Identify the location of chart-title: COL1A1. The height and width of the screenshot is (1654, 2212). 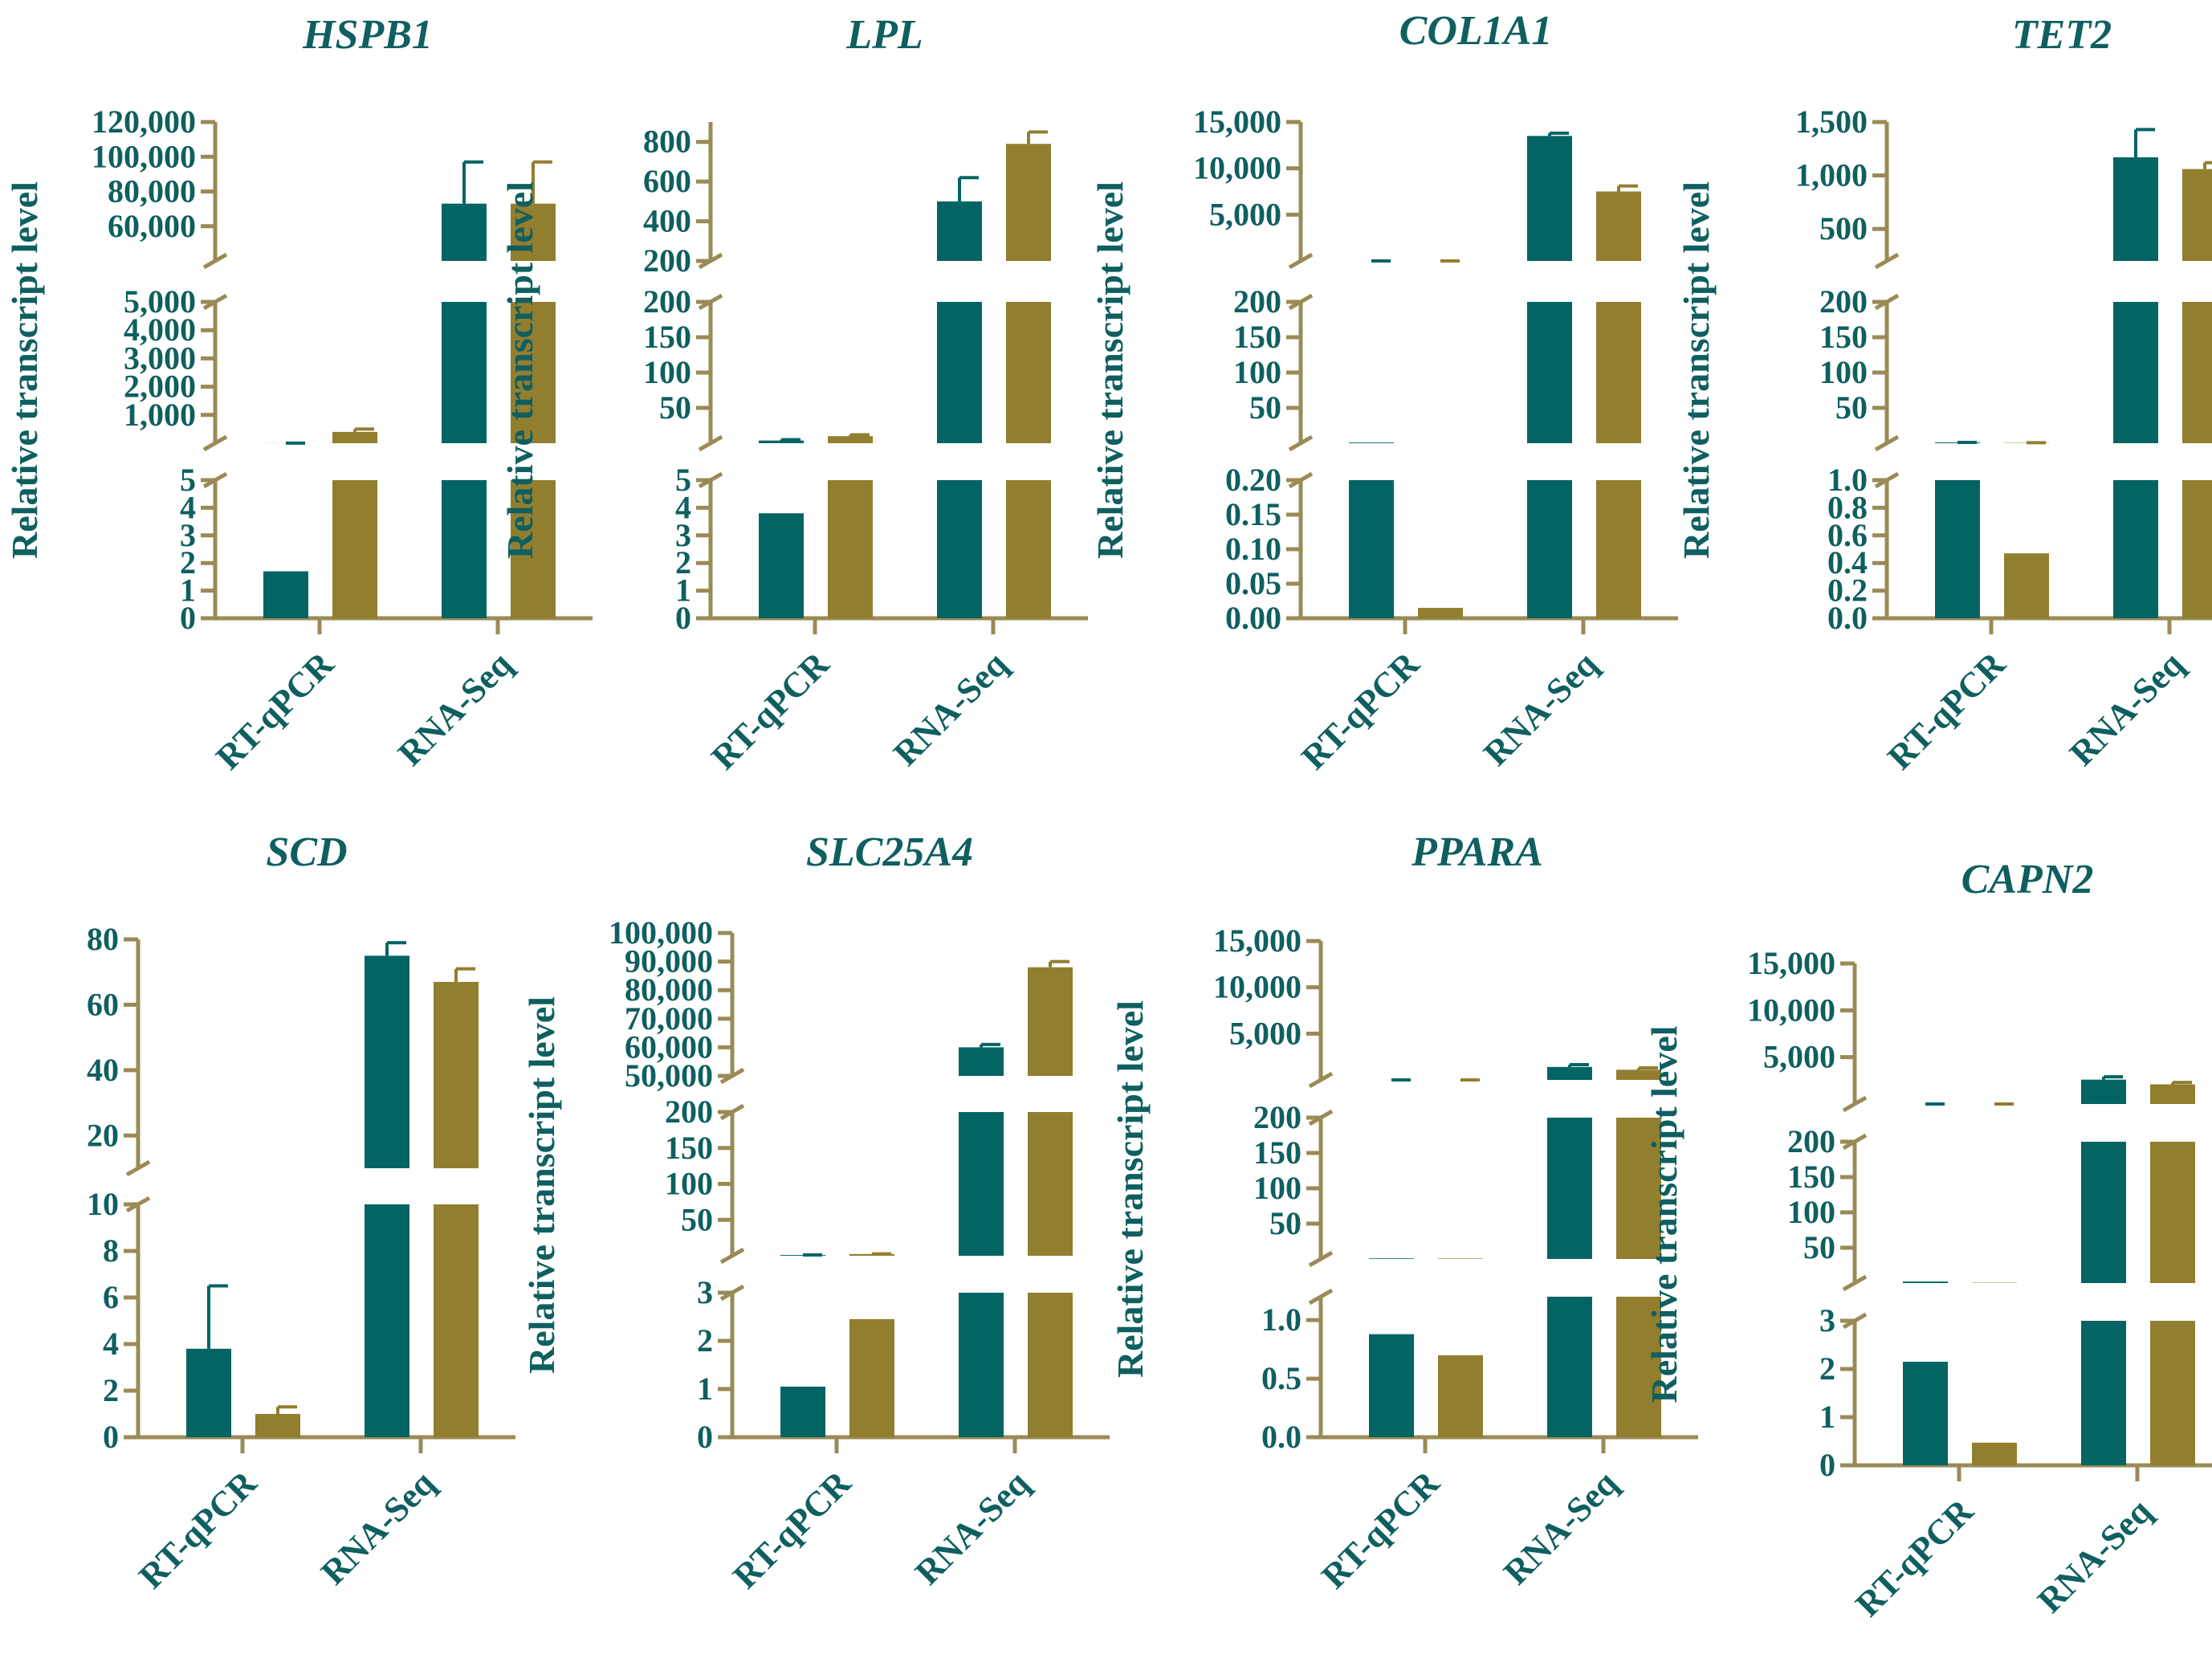
(1476, 31).